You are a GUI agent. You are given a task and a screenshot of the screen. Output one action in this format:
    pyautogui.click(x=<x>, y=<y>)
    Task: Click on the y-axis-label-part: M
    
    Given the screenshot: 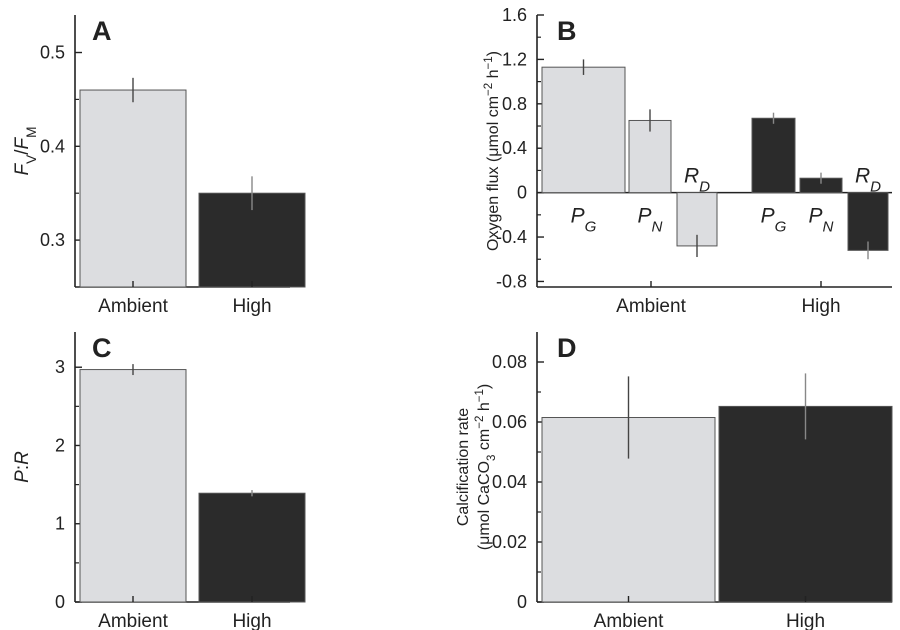 What is the action you would take?
    pyautogui.click(x=31, y=131)
    